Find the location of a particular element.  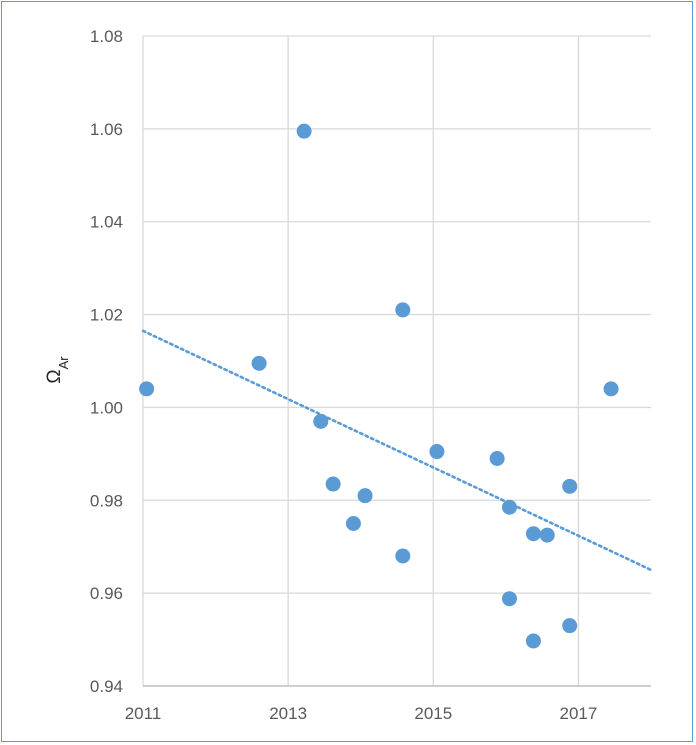

y-tick-label: 0.98 is located at coordinates (106, 500).